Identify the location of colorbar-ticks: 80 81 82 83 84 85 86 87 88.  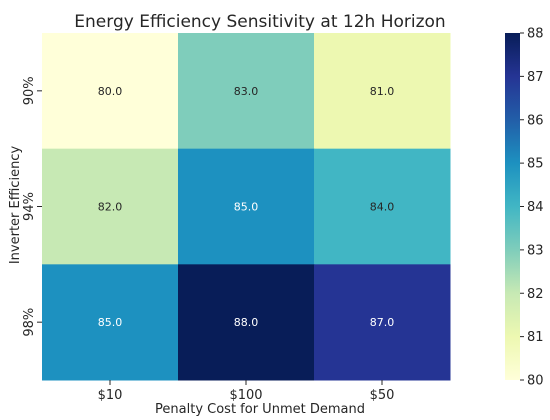
(532, 208).